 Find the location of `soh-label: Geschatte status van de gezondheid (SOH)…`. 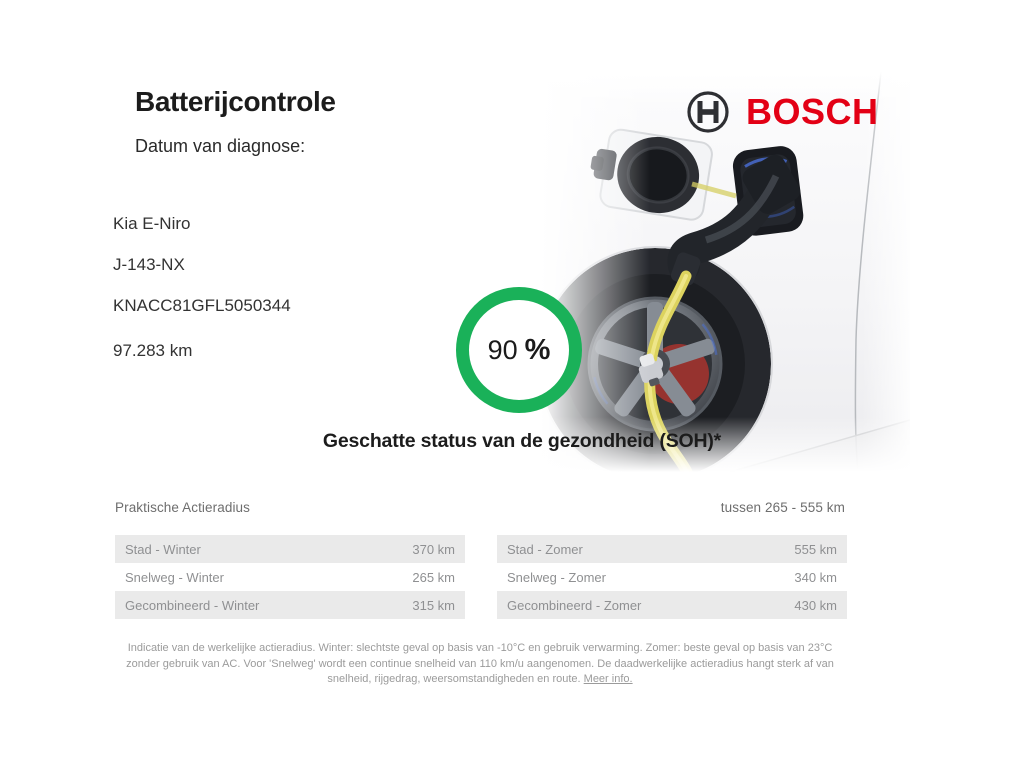

soh-label: Geschatte status van de gezondheid (SOH)… is located at coordinates (522, 441).